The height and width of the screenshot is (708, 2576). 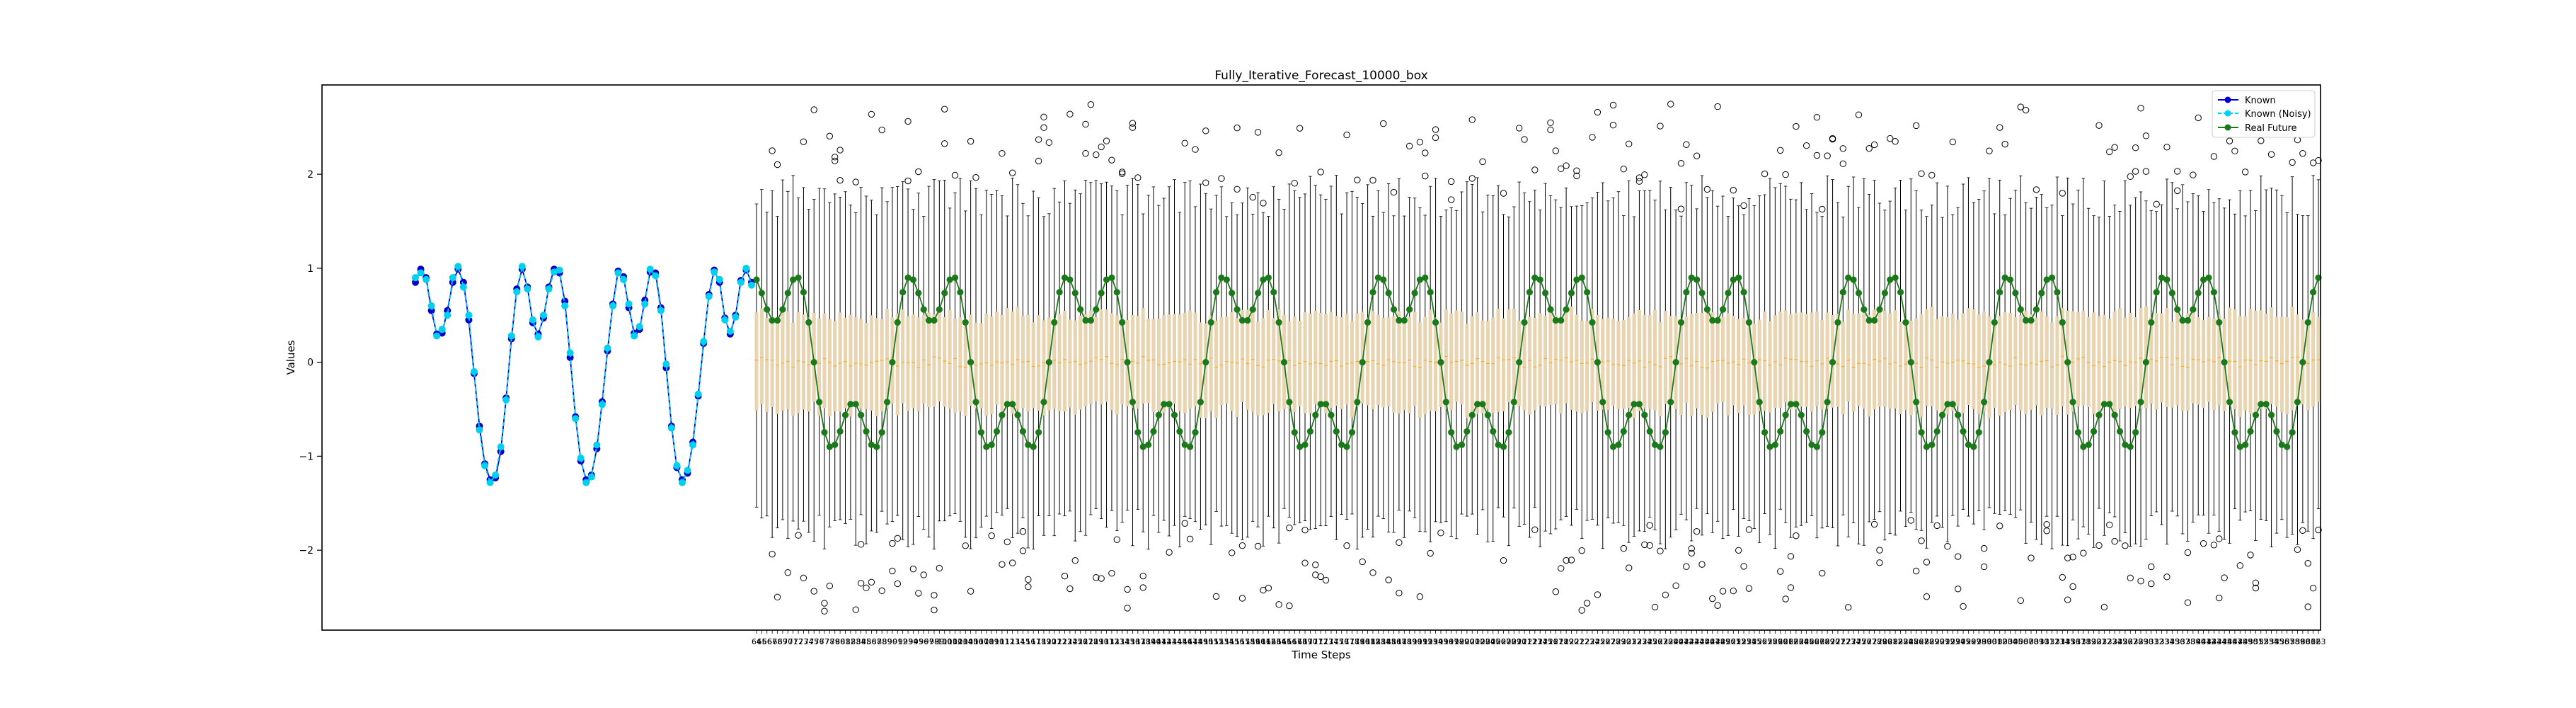 What do you see at coordinates (1739, 641) in the screenshot?
I see `x-tick-label: 252` at bounding box center [1739, 641].